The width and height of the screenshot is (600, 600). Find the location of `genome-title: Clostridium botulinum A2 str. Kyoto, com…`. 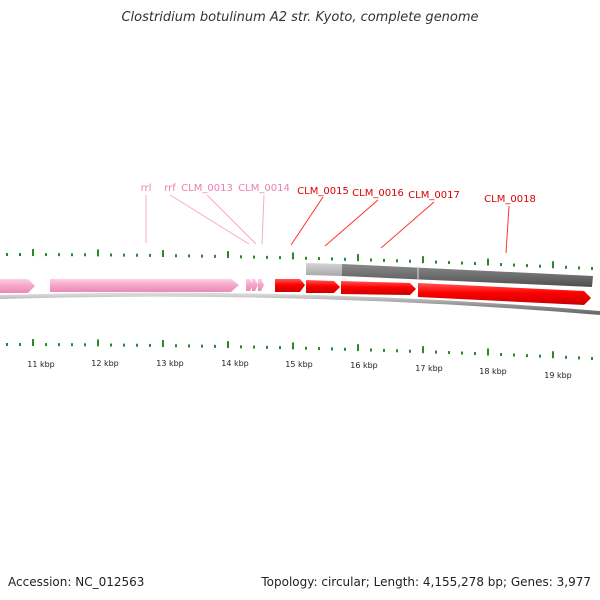

genome-title: Clostridium botulinum A2 str. Kyoto, com… is located at coordinates (300, 17).